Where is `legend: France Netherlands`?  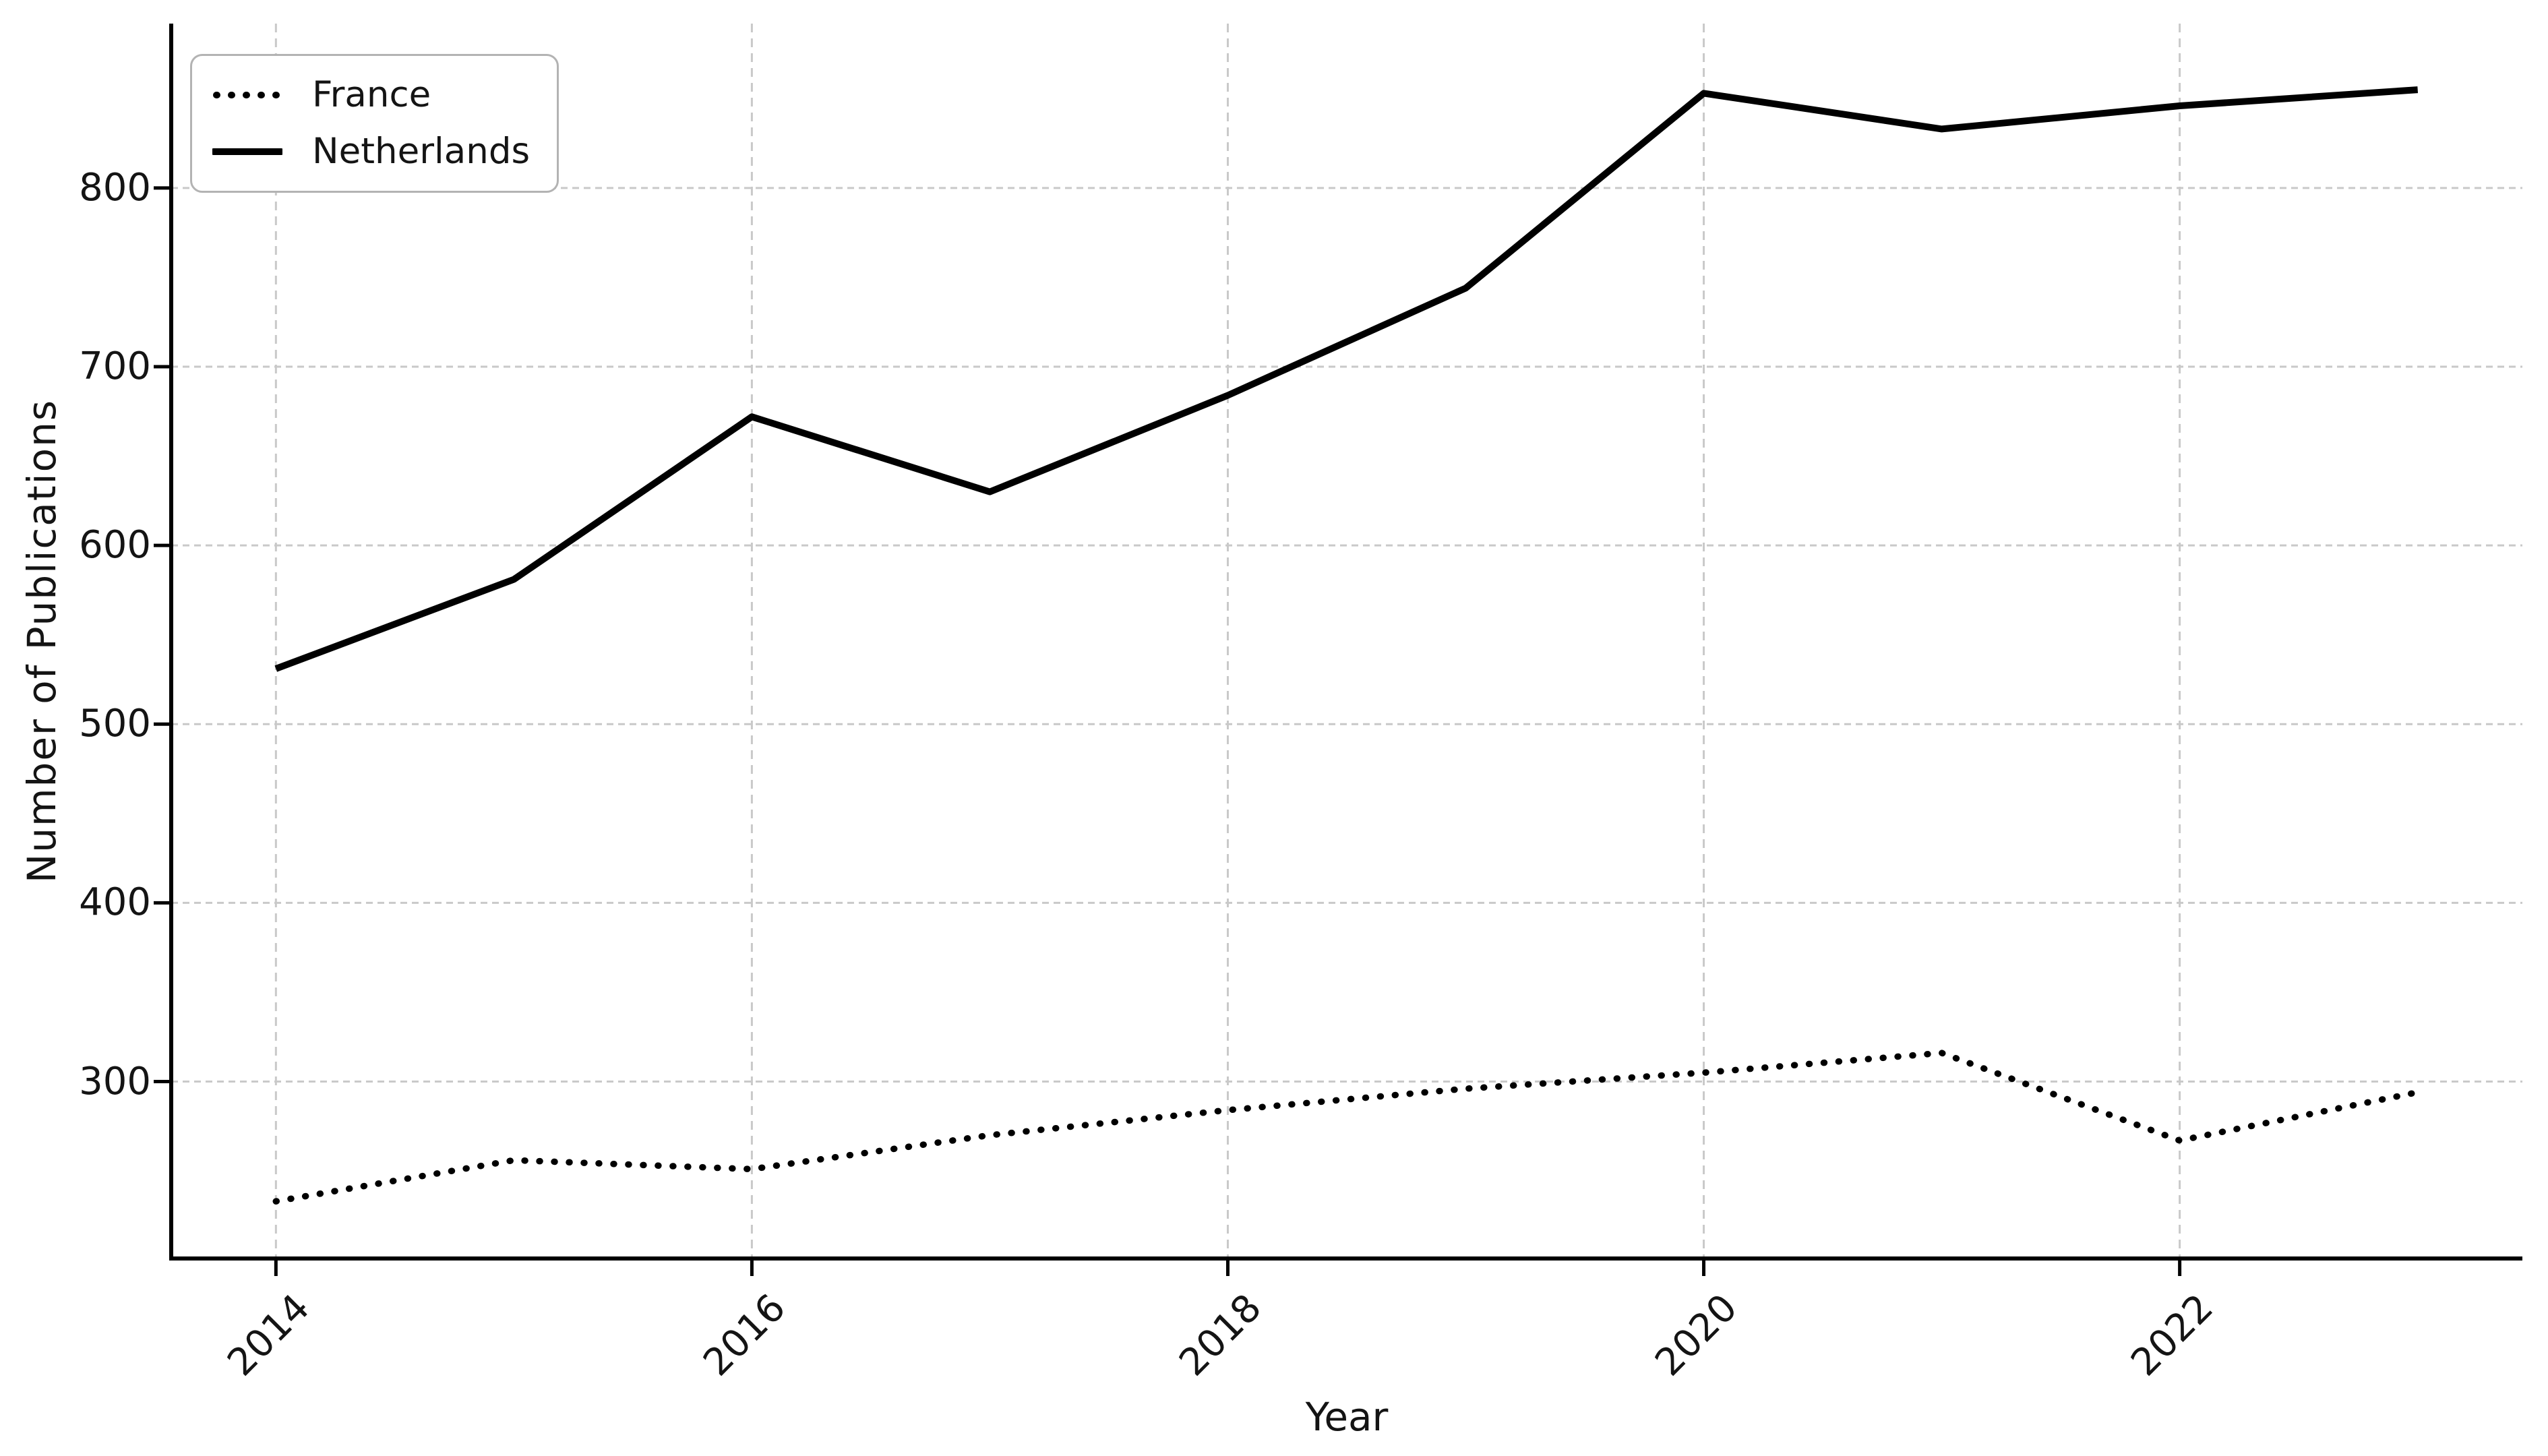 legend: France Netherlands is located at coordinates (374, 123).